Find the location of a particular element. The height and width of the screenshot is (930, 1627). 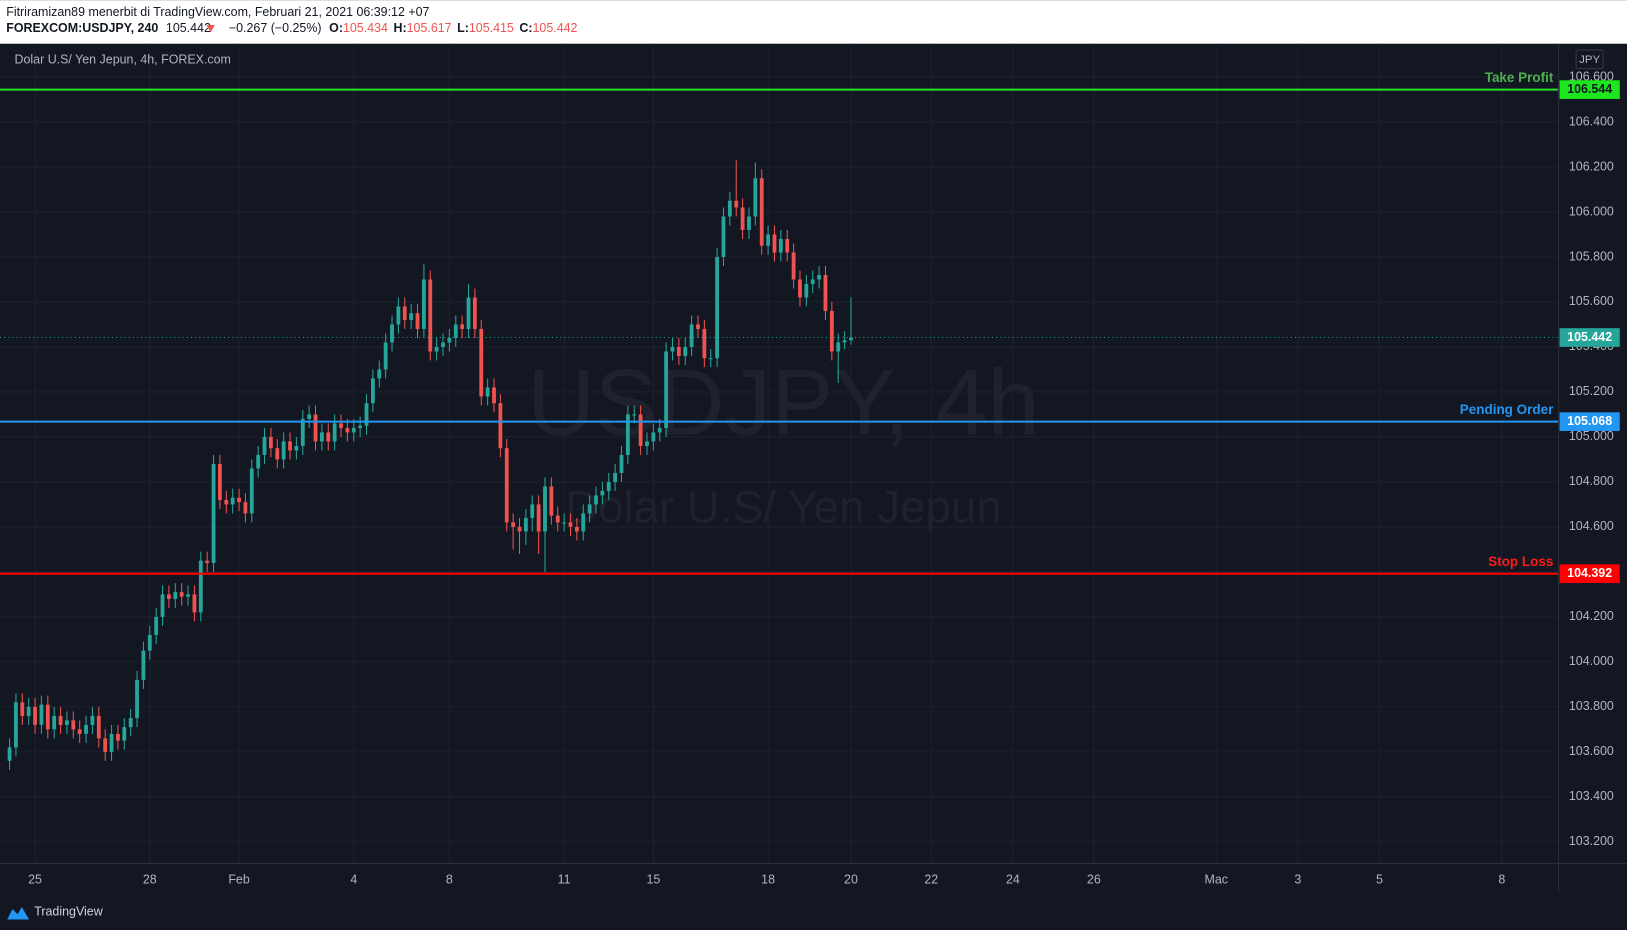

down-arrow is located at coordinates (210, 29).